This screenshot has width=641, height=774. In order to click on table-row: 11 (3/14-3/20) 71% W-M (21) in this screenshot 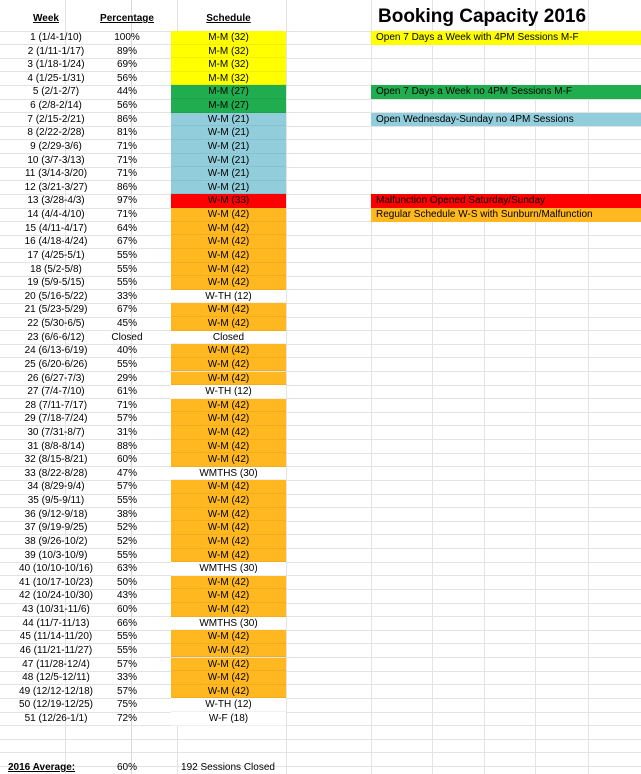, I will do `click(320, 174)`.